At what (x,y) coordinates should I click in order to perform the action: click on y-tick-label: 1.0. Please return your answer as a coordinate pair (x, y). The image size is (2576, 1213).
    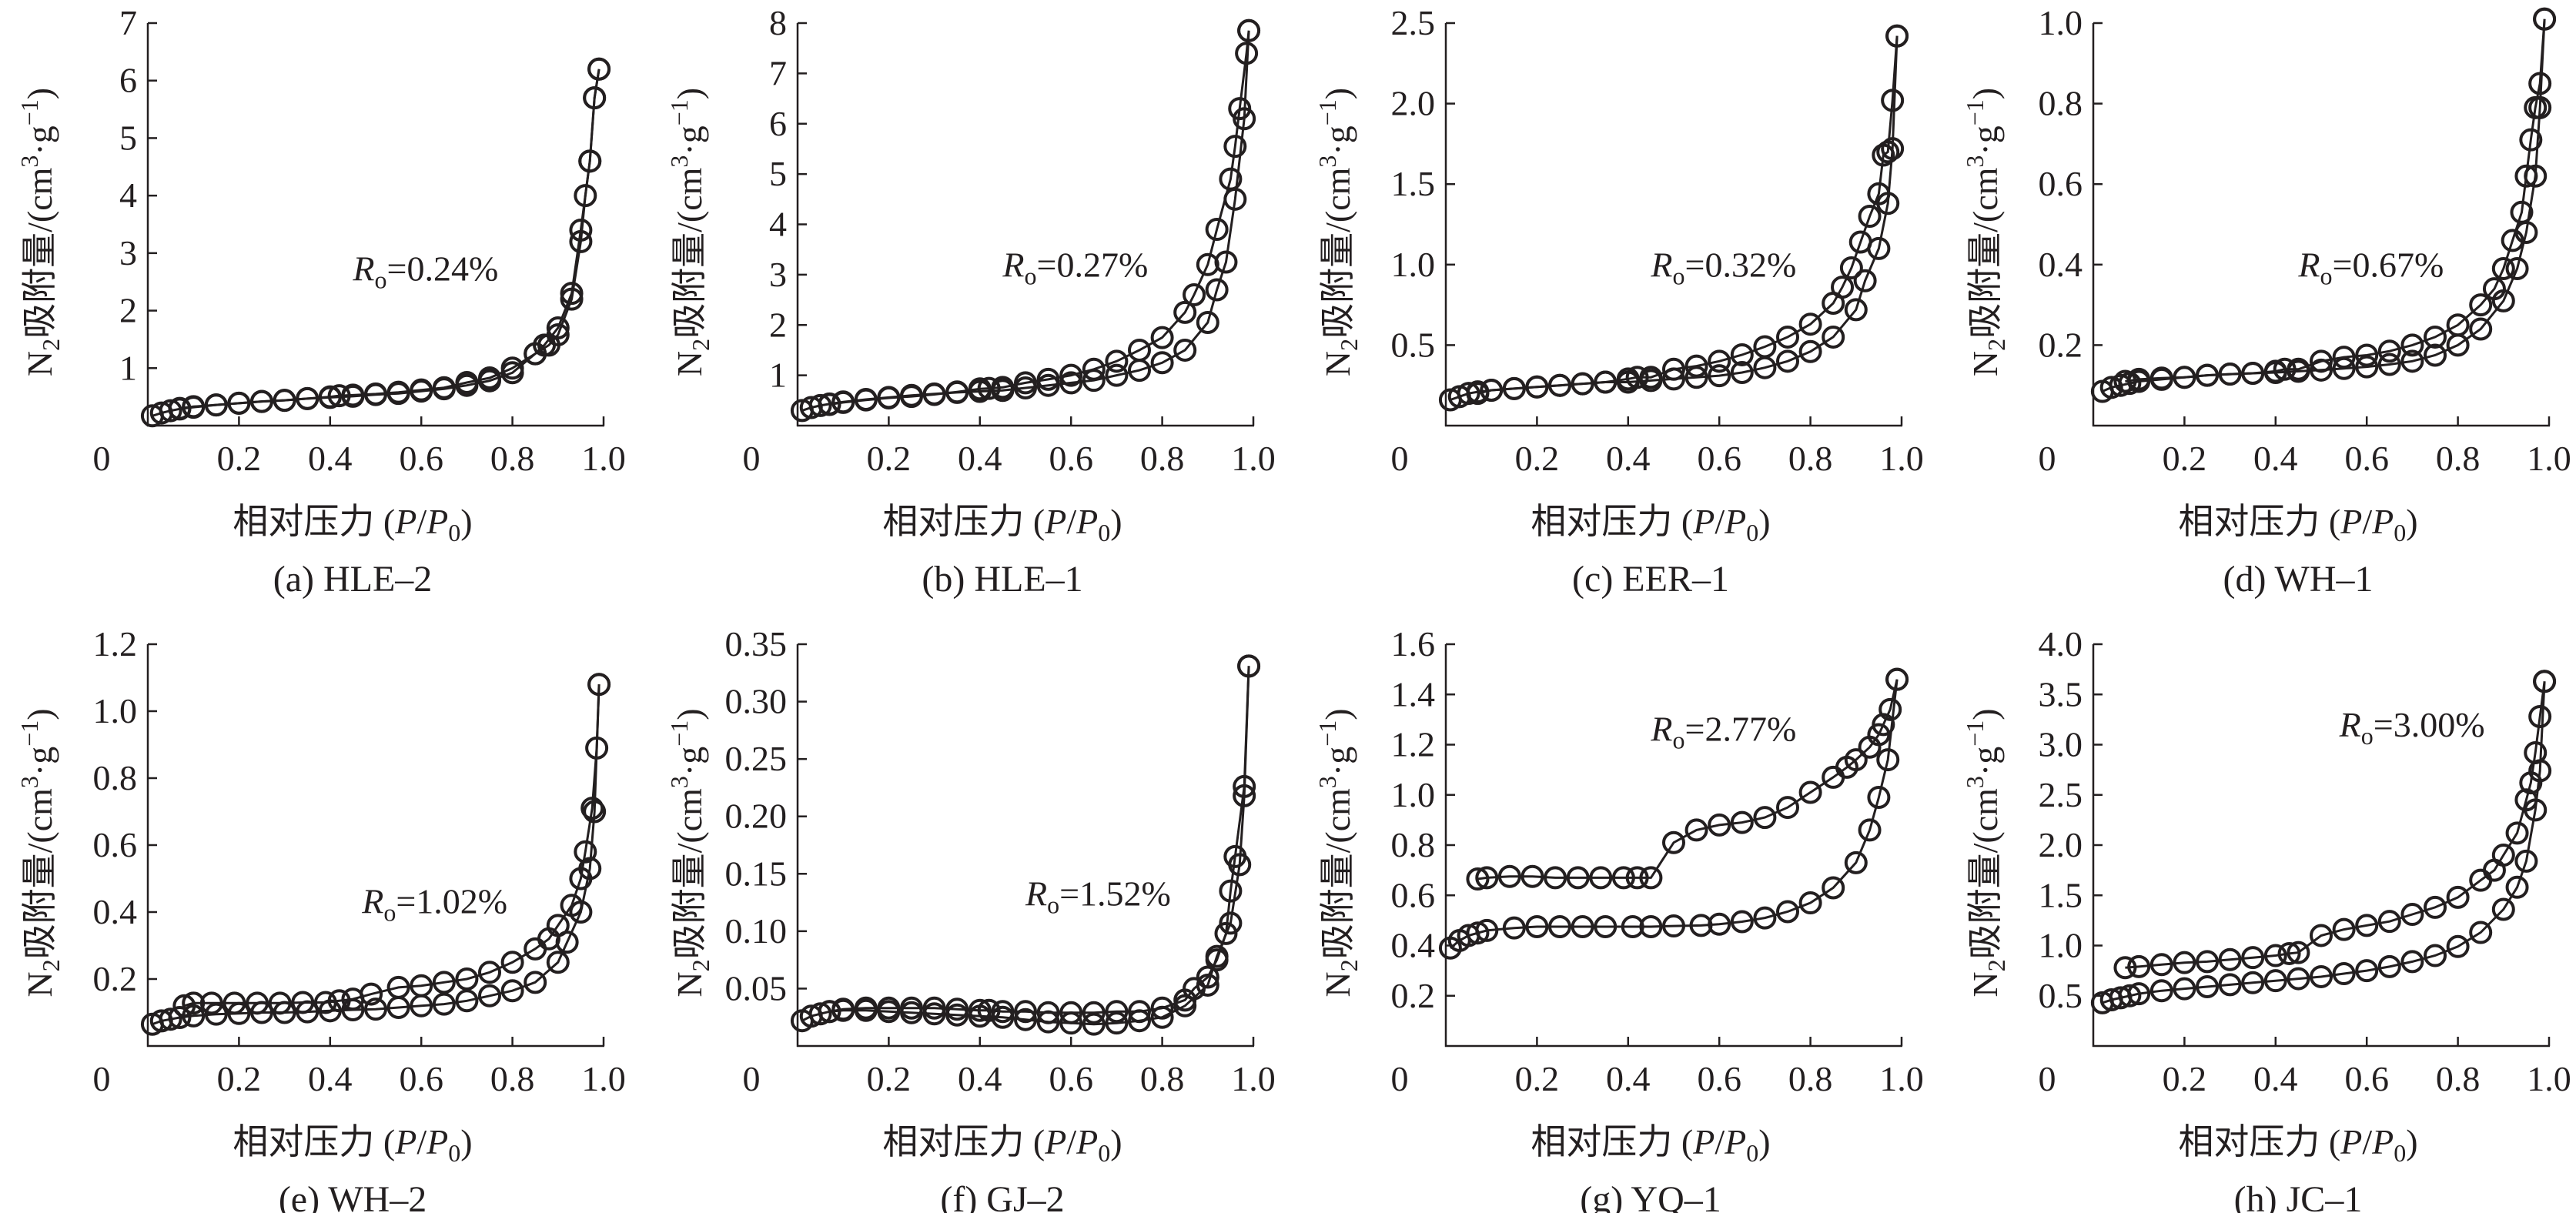
    Looking at the image, I should click on (2061, 22).